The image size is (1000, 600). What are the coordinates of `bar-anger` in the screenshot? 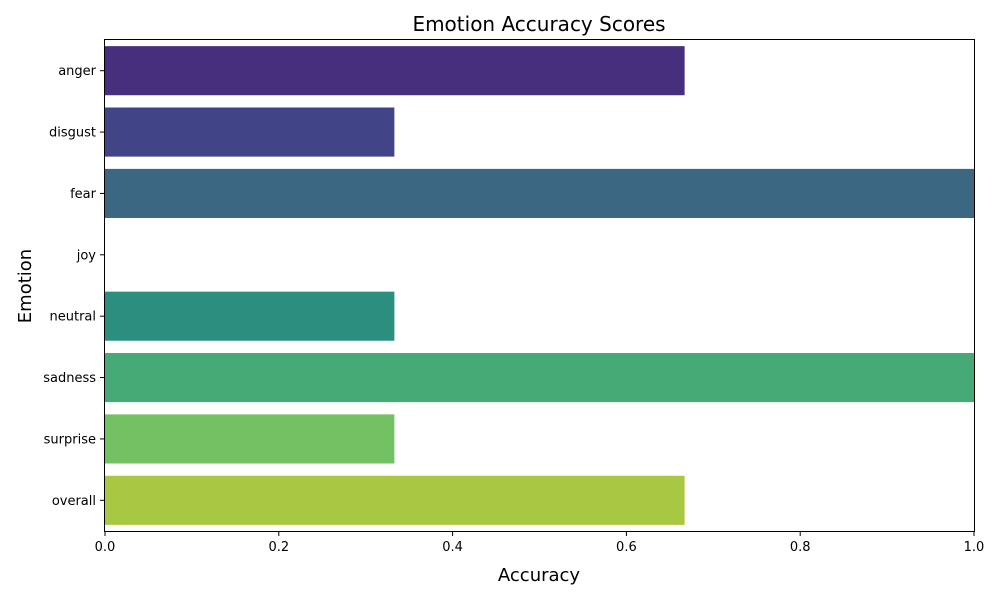 It's located at (395, 71).